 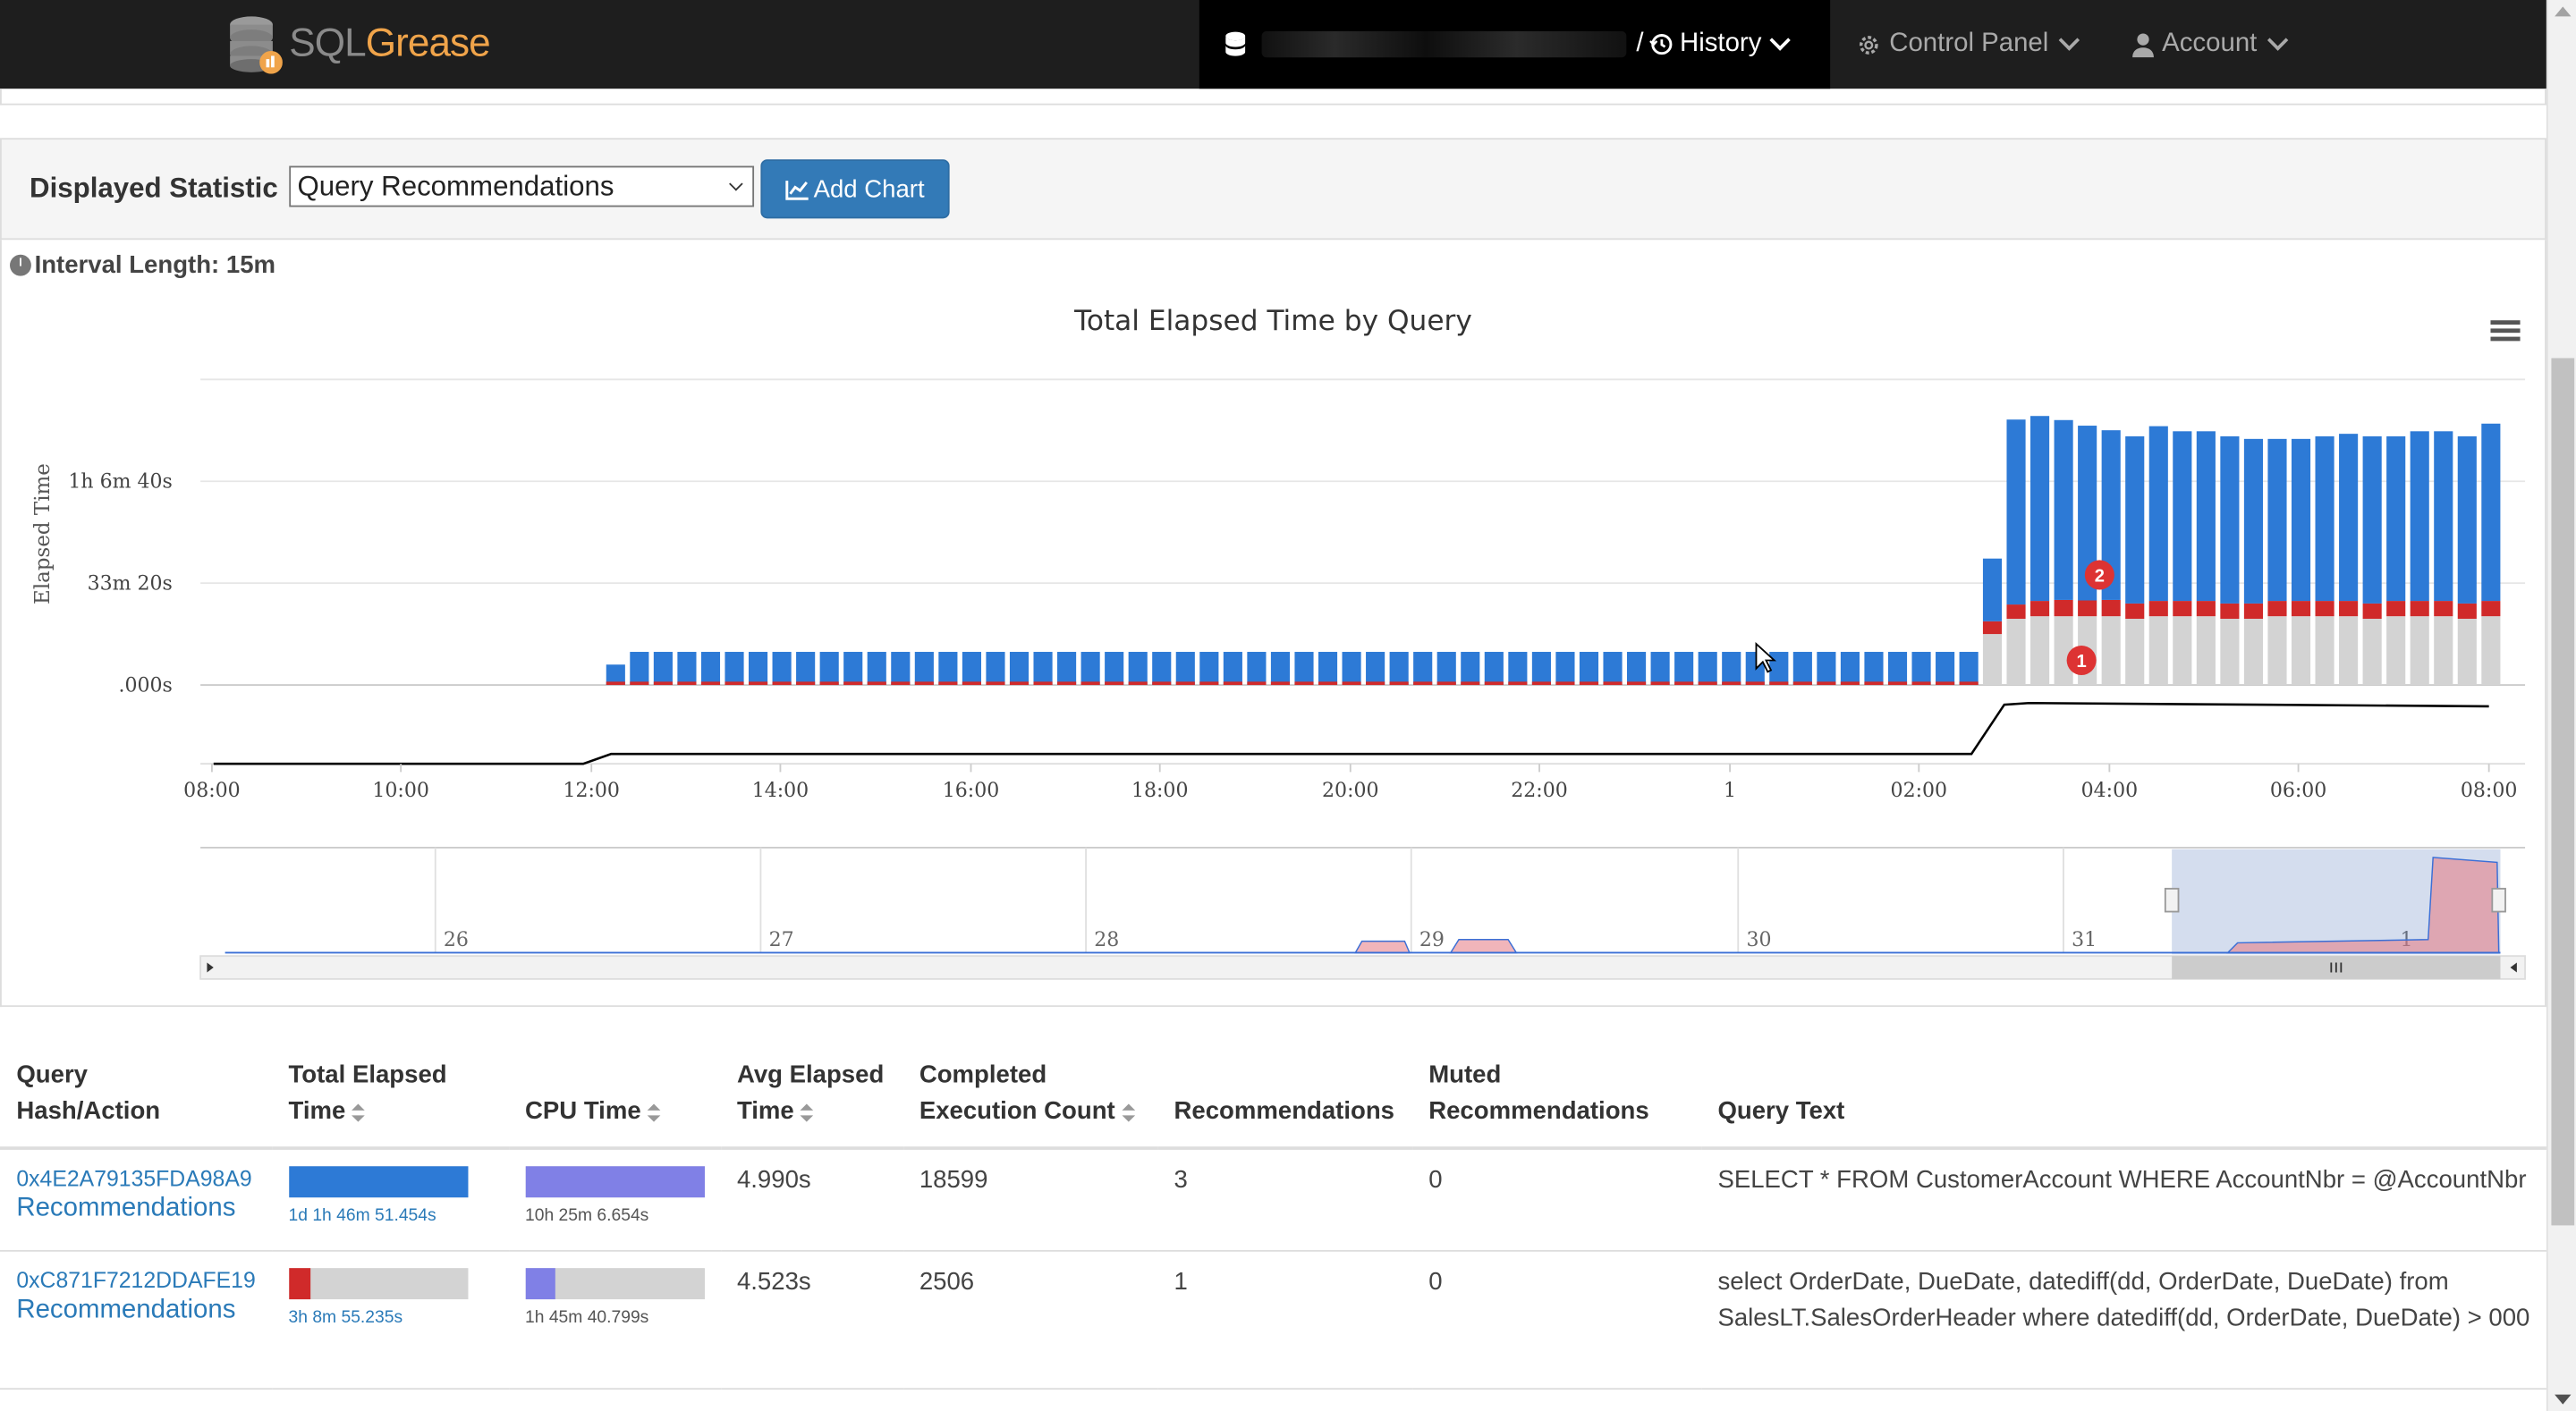 I want to click on col-query-text: Query Text, so click(x=2123, y=1097).